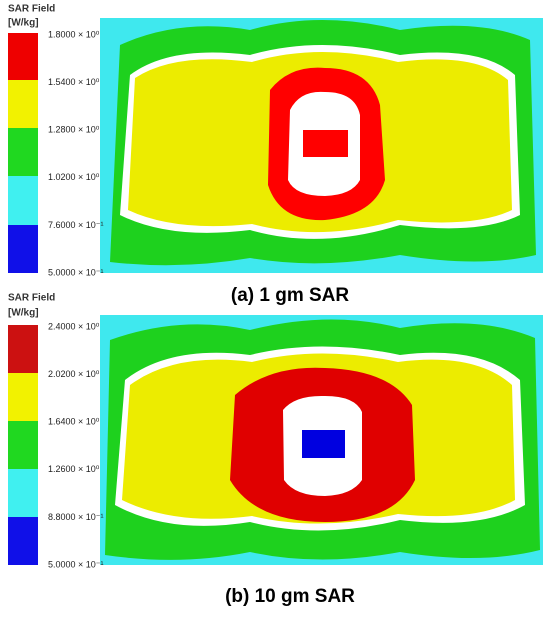 The height and width of the screenshot is (617, 550). I want to click on colorbar-tick-label: 7.6000 × 10⁻¹, so click(76, 225).